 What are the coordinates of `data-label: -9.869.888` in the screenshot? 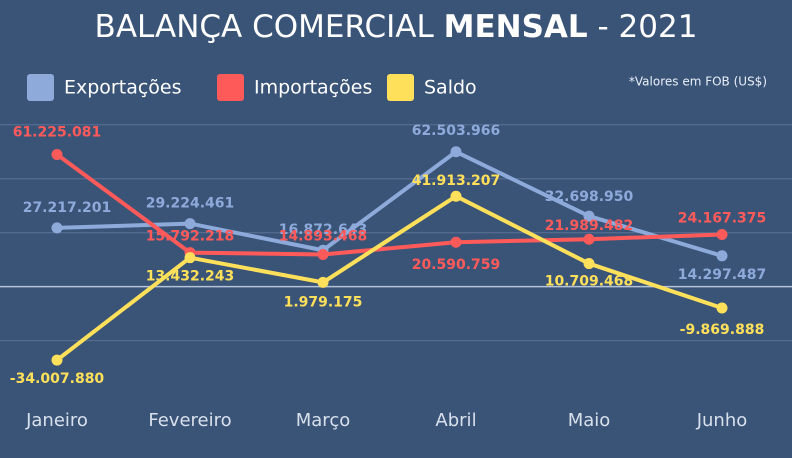 It's located at (722, 330).